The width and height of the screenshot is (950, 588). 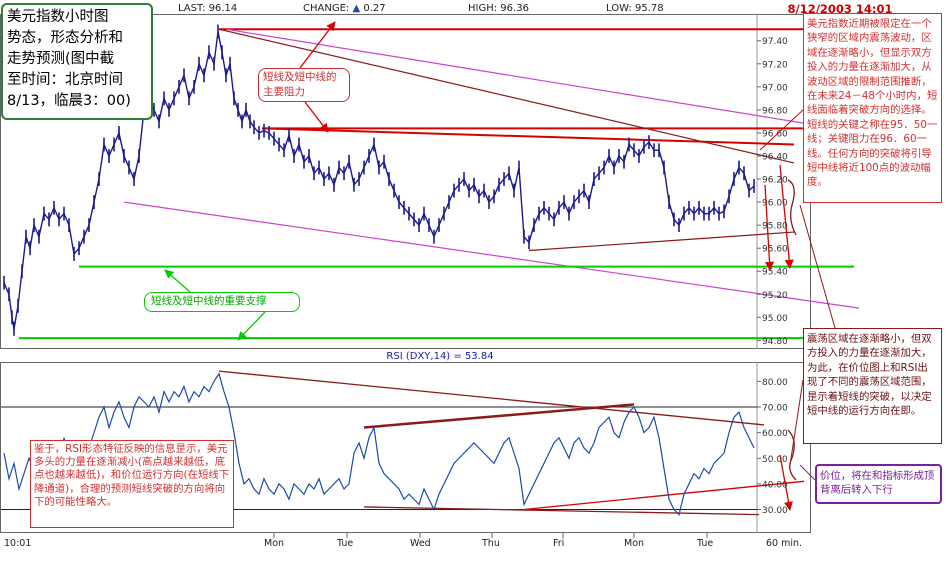 What do you see at coordinates (558, 543) in the screenshot?
I see `x-tick-label: Fri` at bounding box center [558, 543].